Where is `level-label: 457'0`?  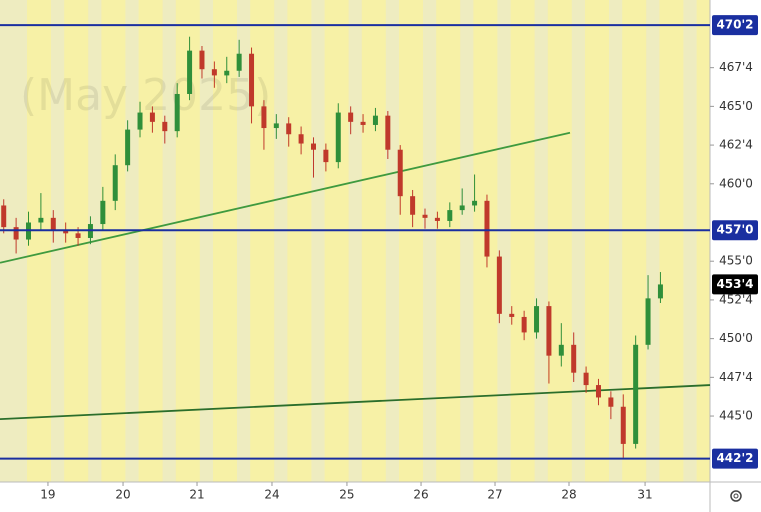
level-label: 457'0 is located at coordinates (734, 230).